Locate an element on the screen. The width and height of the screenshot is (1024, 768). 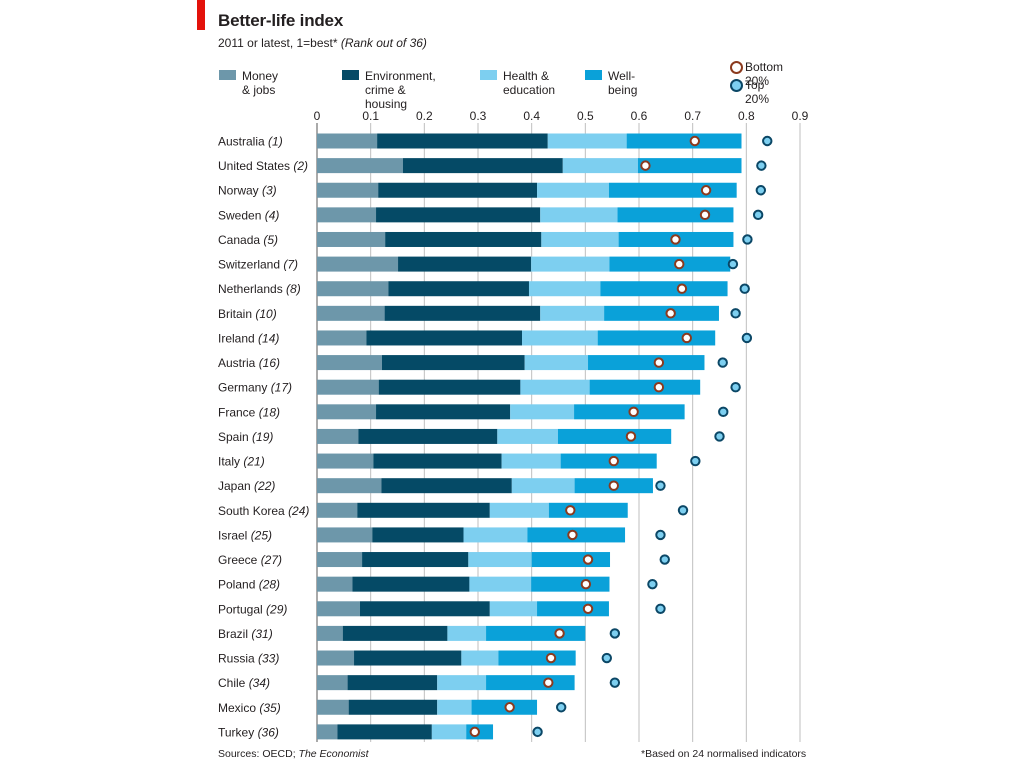
country-rank: (27) is located at coordinates (271, 560).